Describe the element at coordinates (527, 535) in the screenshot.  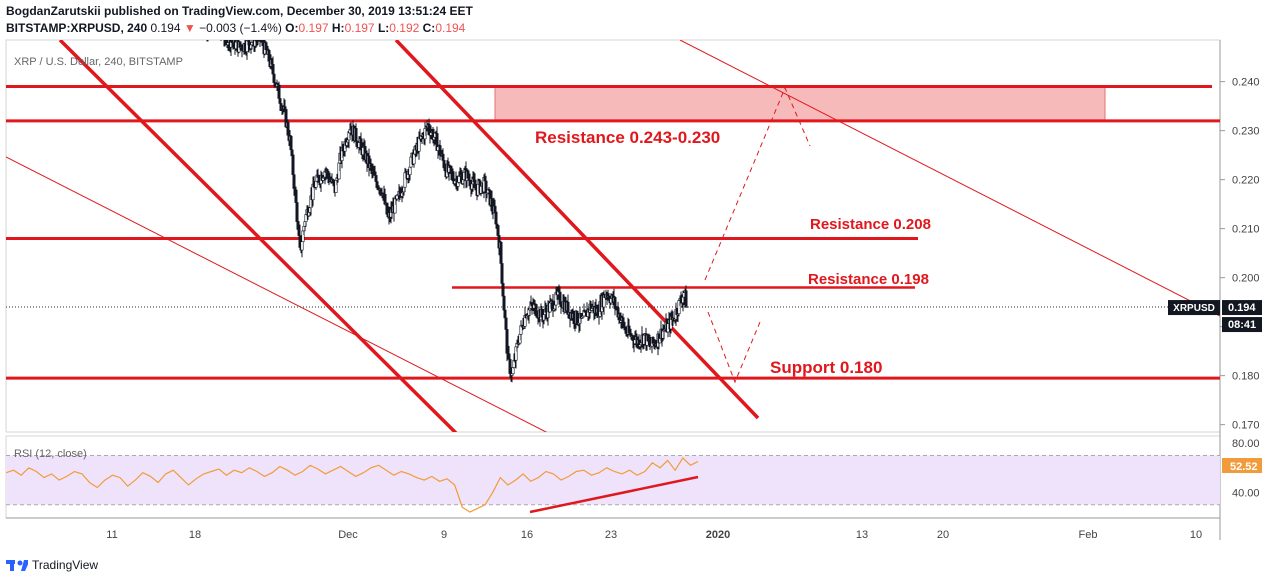
I see `time-tick-label: 16` at that location.